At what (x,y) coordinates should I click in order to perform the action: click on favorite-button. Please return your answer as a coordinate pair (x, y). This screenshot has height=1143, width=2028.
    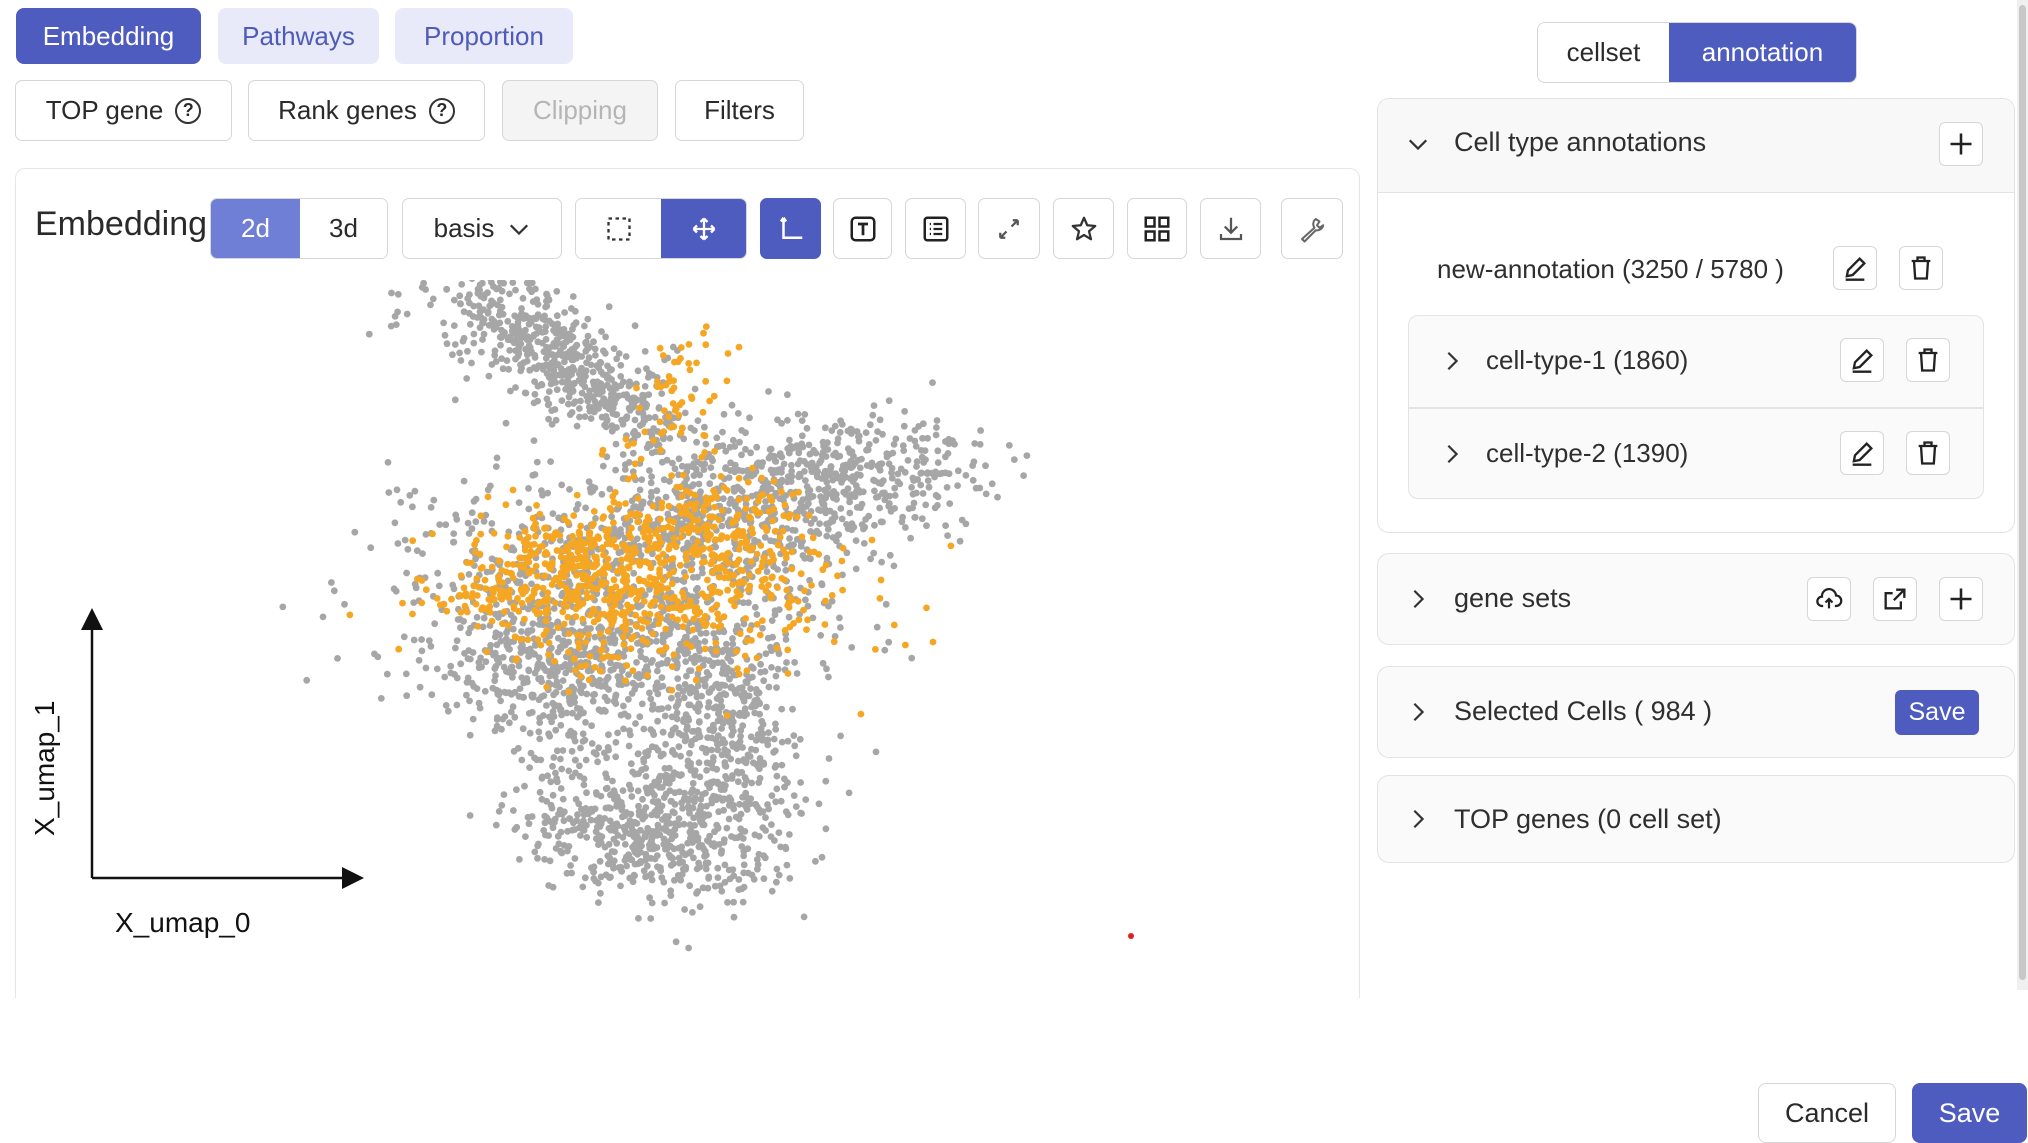
    Looking at the image, I should click on (1083, 228).